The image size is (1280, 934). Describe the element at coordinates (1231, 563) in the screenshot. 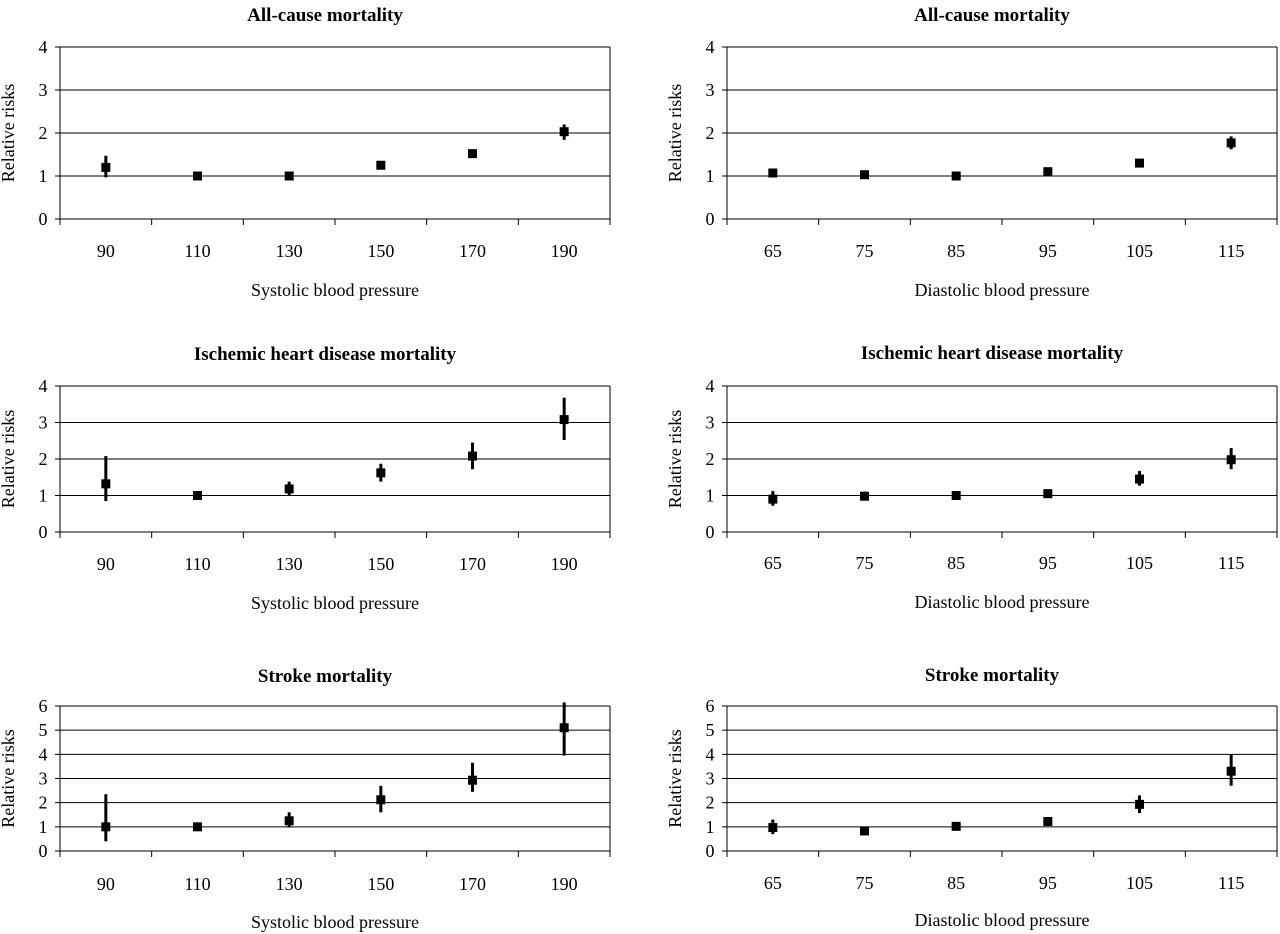

I see `x-tick-label: 115` at that location.